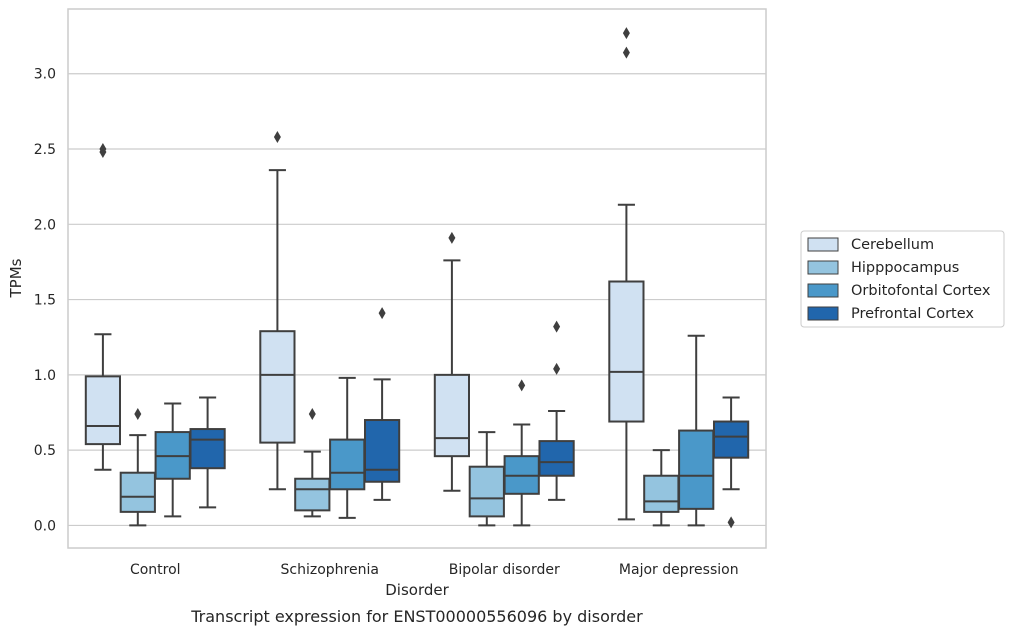 The height and width of the screenshot is (634, 1014). Describe the element at coordinates (912, 314) in the screenshot. I see `legend-label: Prefrontal Cortex` at that location.